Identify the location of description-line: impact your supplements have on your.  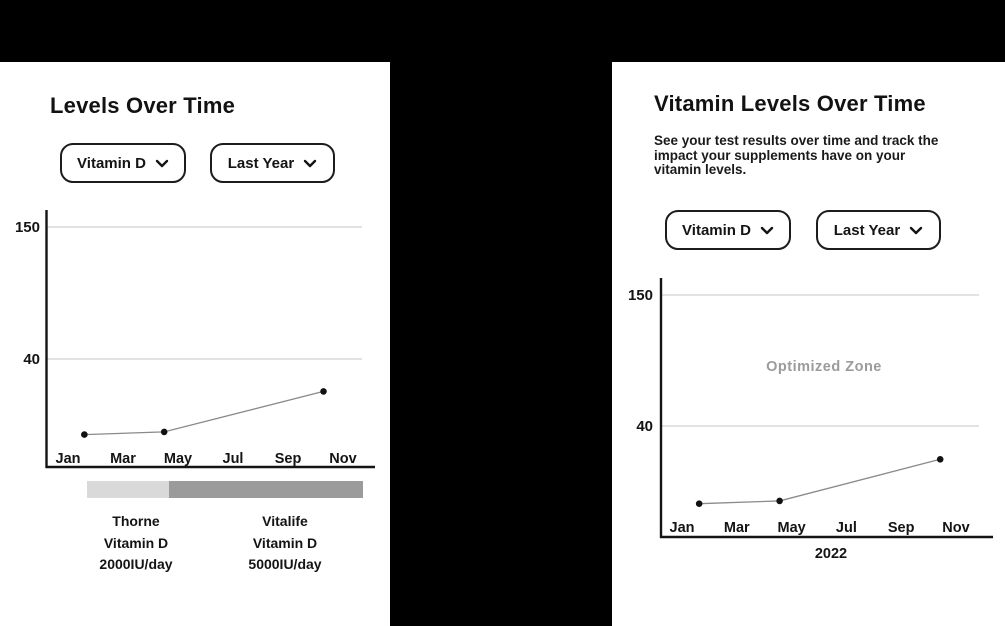
(780, 155).